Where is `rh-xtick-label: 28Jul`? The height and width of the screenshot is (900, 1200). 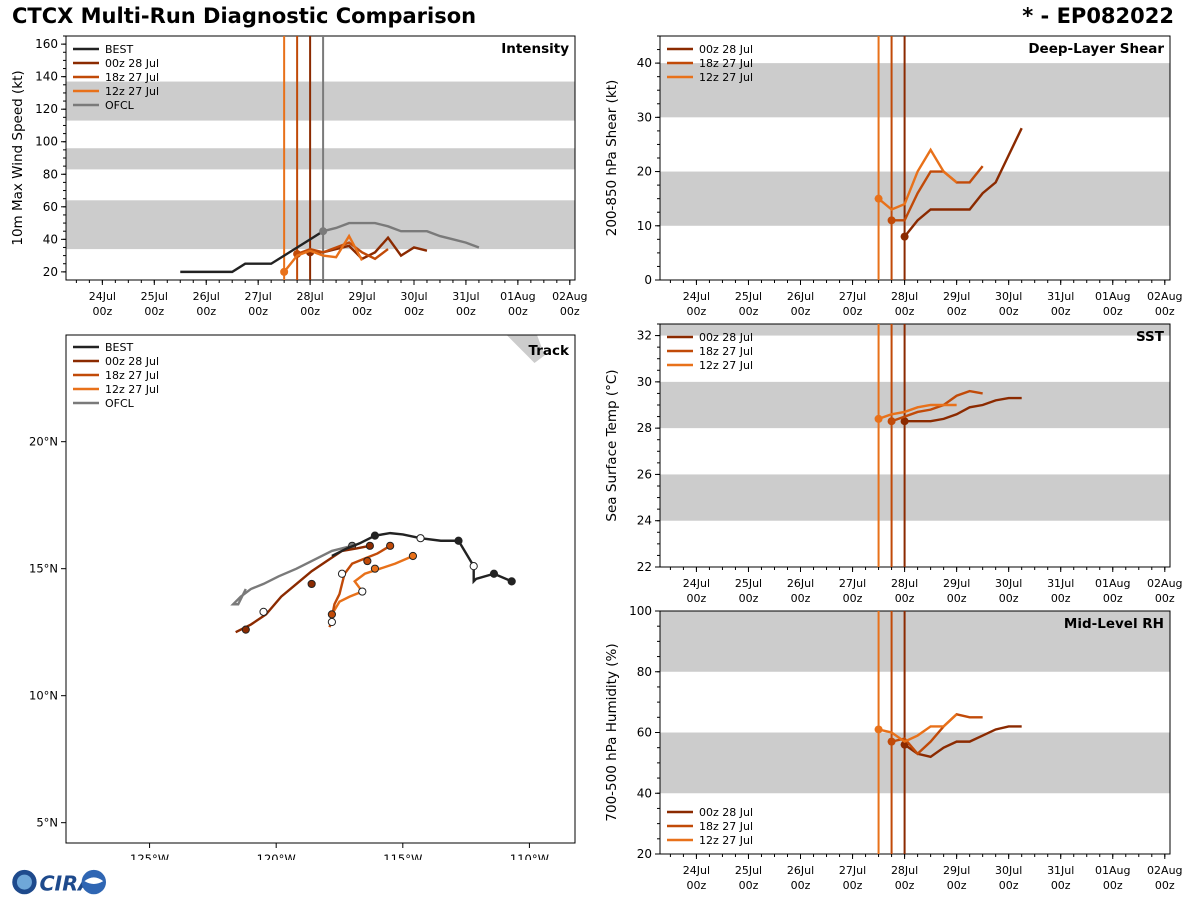 rh-xtick-label: 28Jul is located at coordinates (904, 870).